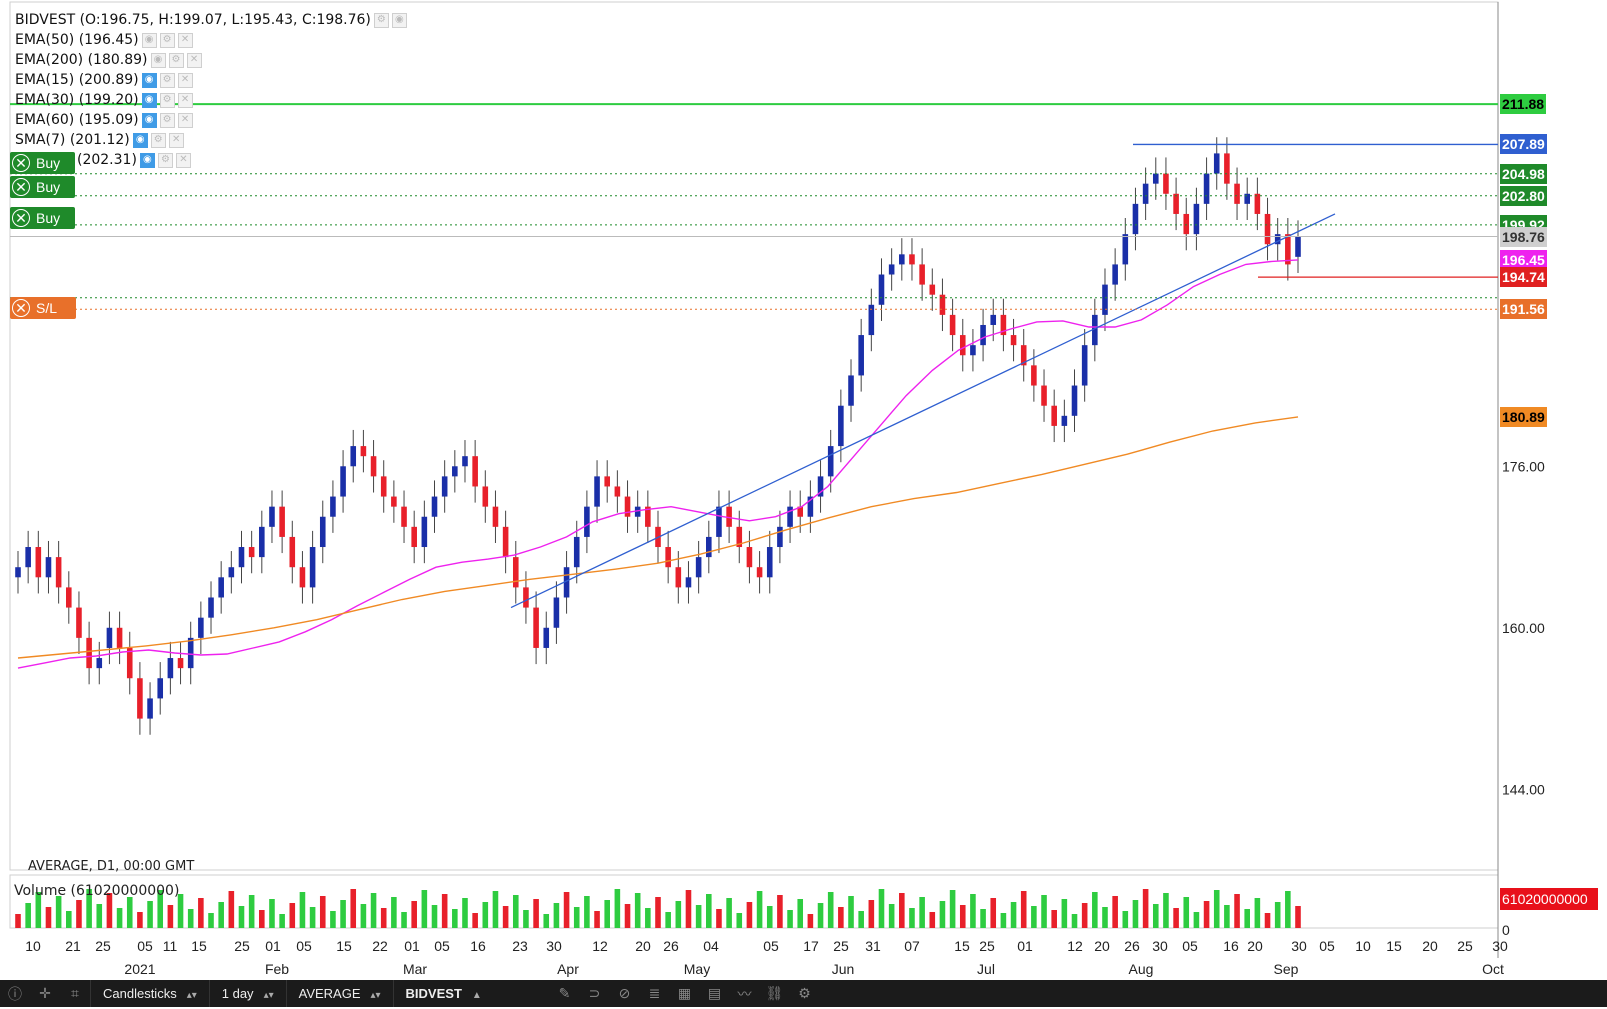 This screenshot has width=1607, height=1009. I want to click on chart-type-select: Candlesticks ▴▾, so click(149, 993).